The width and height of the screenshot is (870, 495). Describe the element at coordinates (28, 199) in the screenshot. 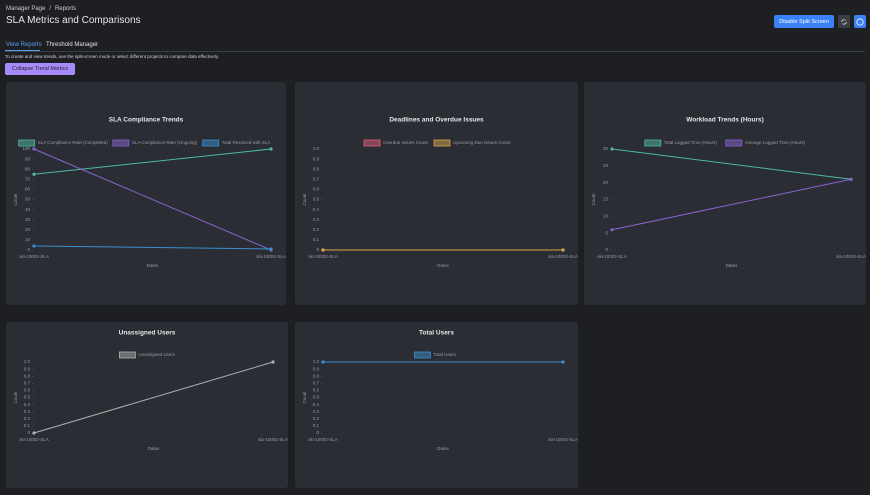

I see `y-tick-label: 50` at that location.